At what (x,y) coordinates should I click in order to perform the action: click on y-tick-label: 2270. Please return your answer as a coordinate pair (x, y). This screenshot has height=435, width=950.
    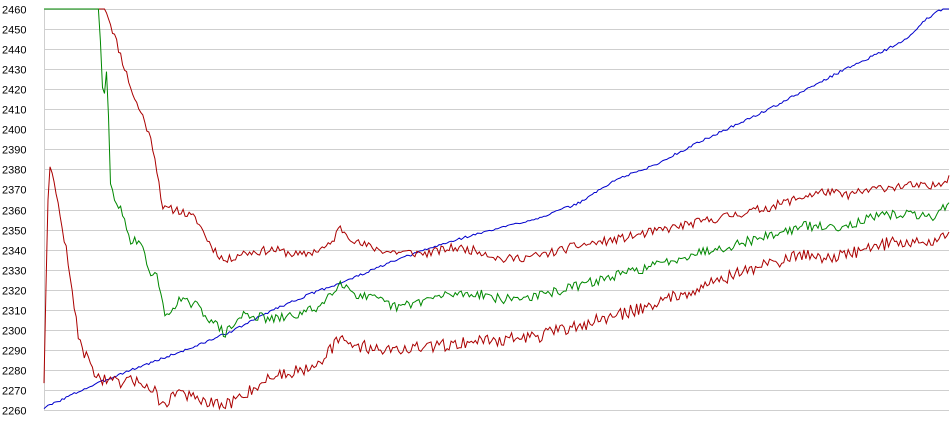
    Looking at the image, I should click on (14, 392).